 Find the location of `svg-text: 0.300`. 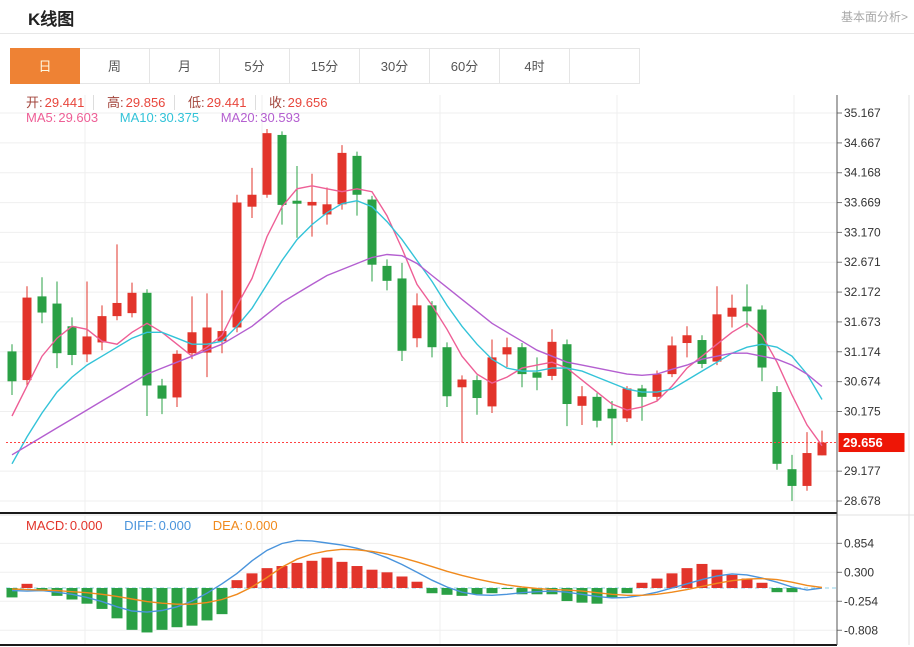

svg-text: 0.300 is located at coordinates (859, 572).